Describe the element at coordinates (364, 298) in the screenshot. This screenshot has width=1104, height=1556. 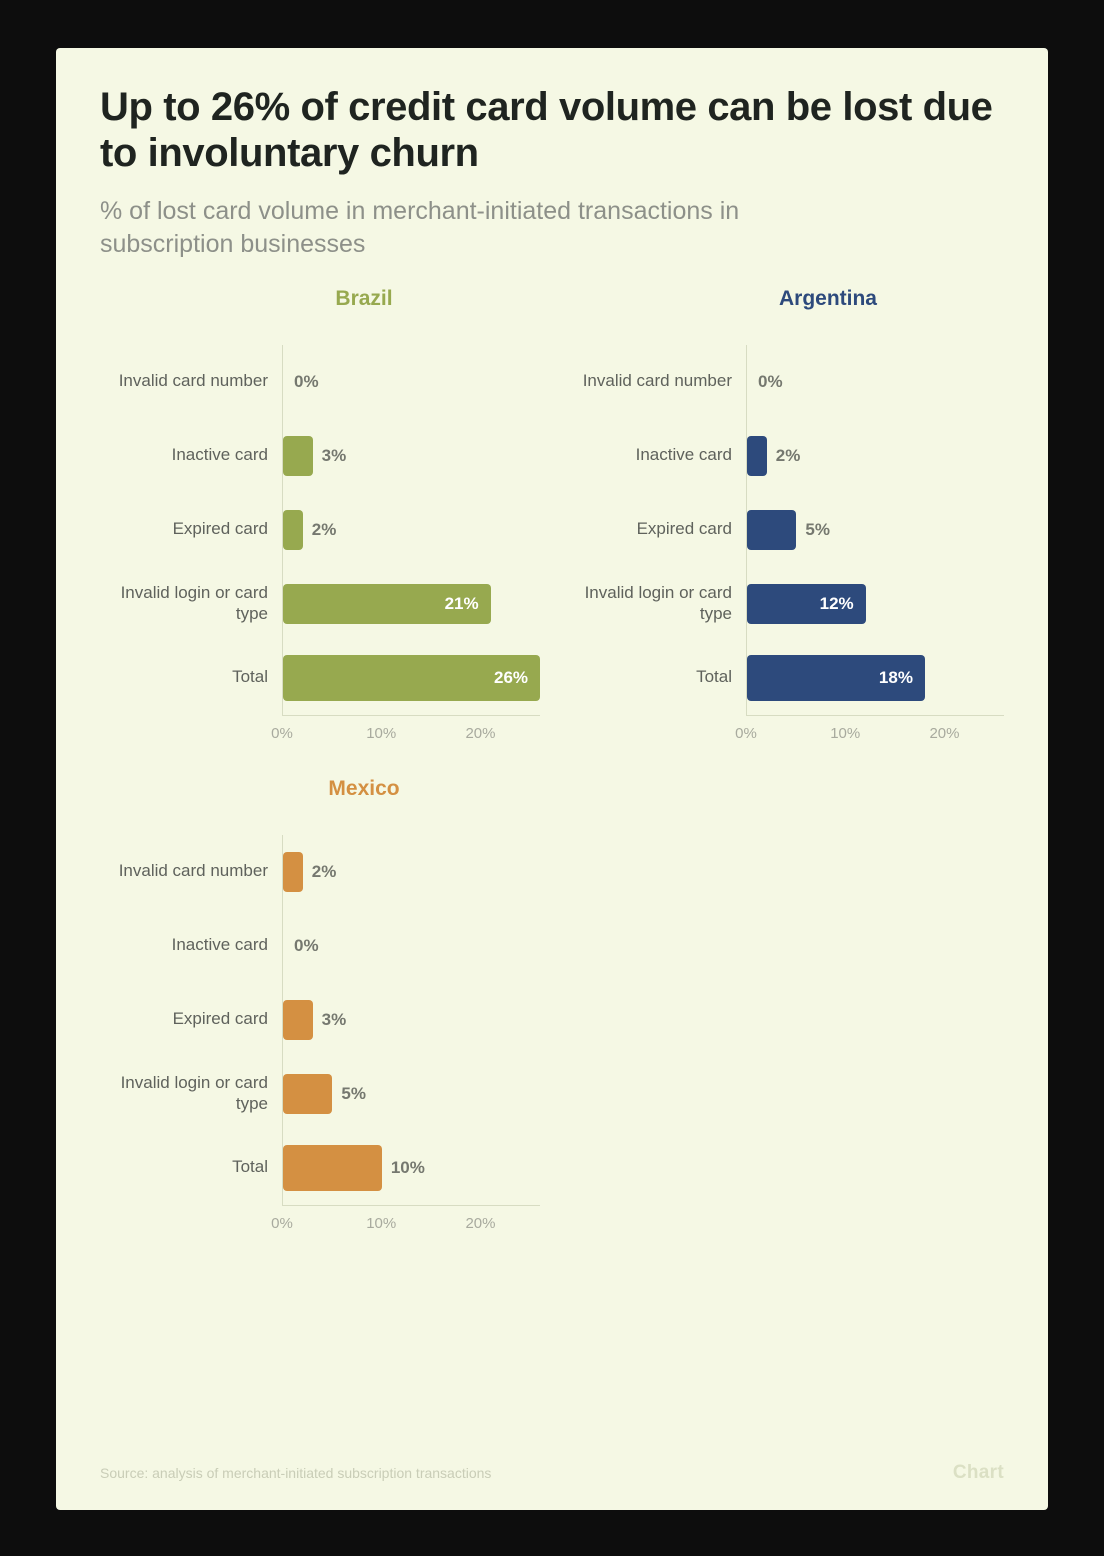
I see `panel-title: Brazil` at that location.